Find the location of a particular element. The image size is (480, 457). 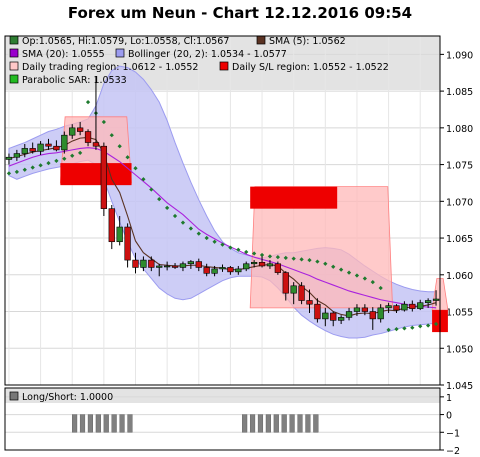

price-tick-label: 1.075 is located at coordinates (459, 166).